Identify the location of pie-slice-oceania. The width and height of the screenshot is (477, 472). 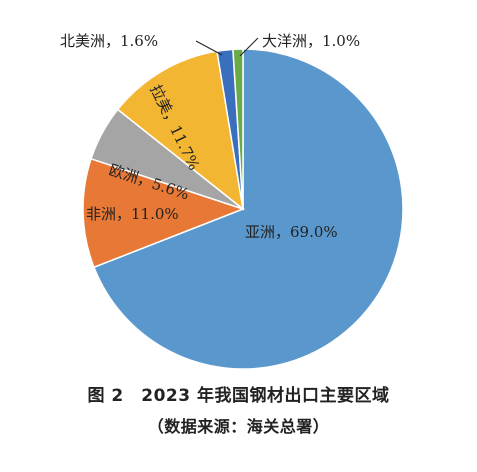
(238, 129).